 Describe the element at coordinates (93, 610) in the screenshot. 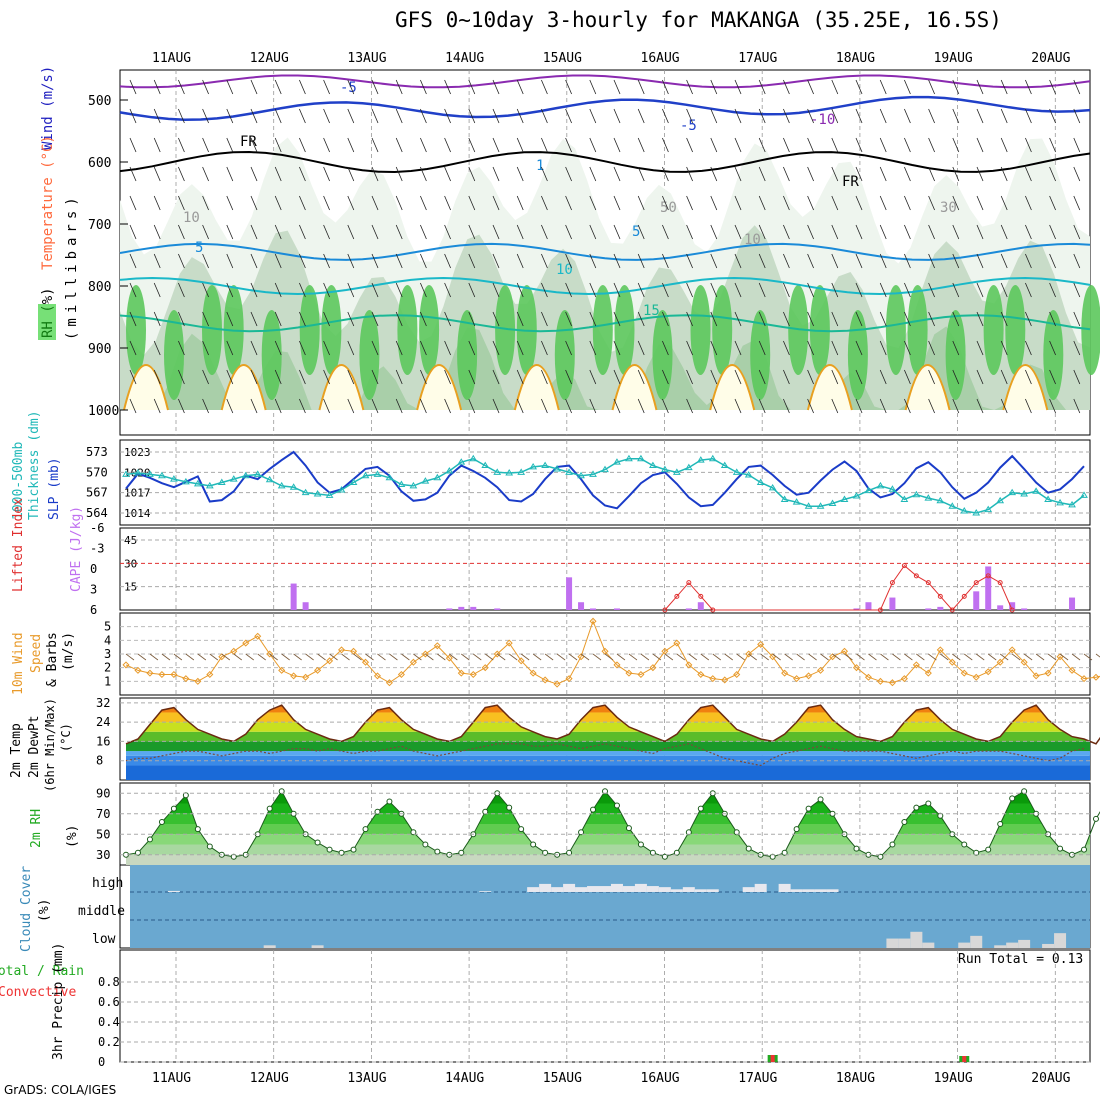

I see `li-tick-label: 6` at that location.